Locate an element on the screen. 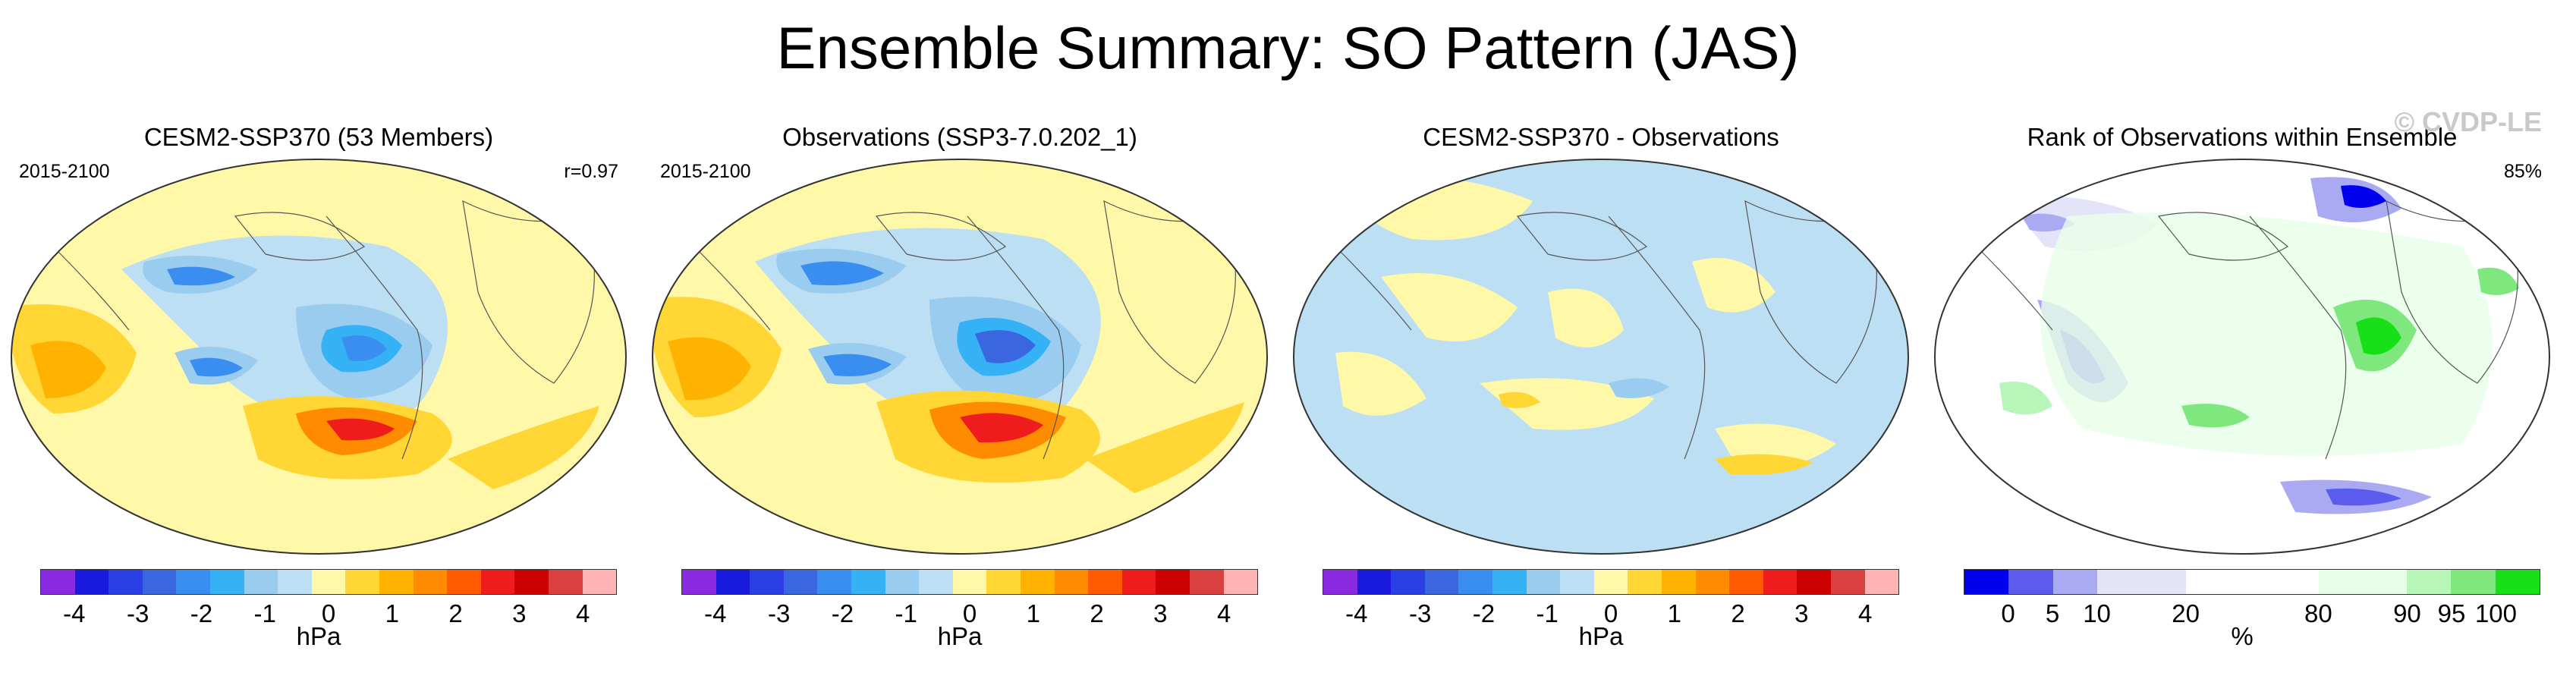 The width and height of the screenshot is (2576, 676). colorbar-tick-label: 95 is located at coordinates (2451, 613).